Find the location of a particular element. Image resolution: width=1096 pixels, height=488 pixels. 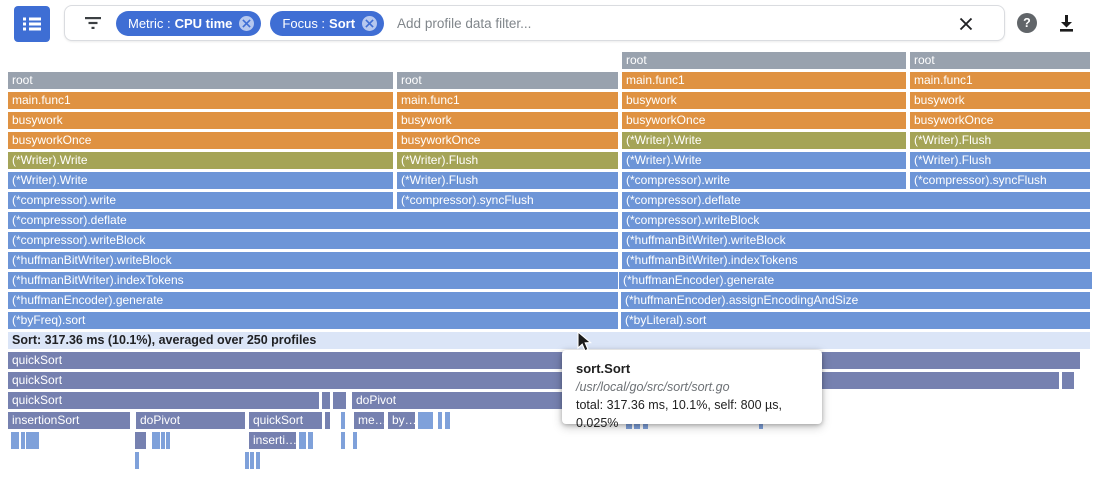

menu-button is located at coordinates (32, 24).